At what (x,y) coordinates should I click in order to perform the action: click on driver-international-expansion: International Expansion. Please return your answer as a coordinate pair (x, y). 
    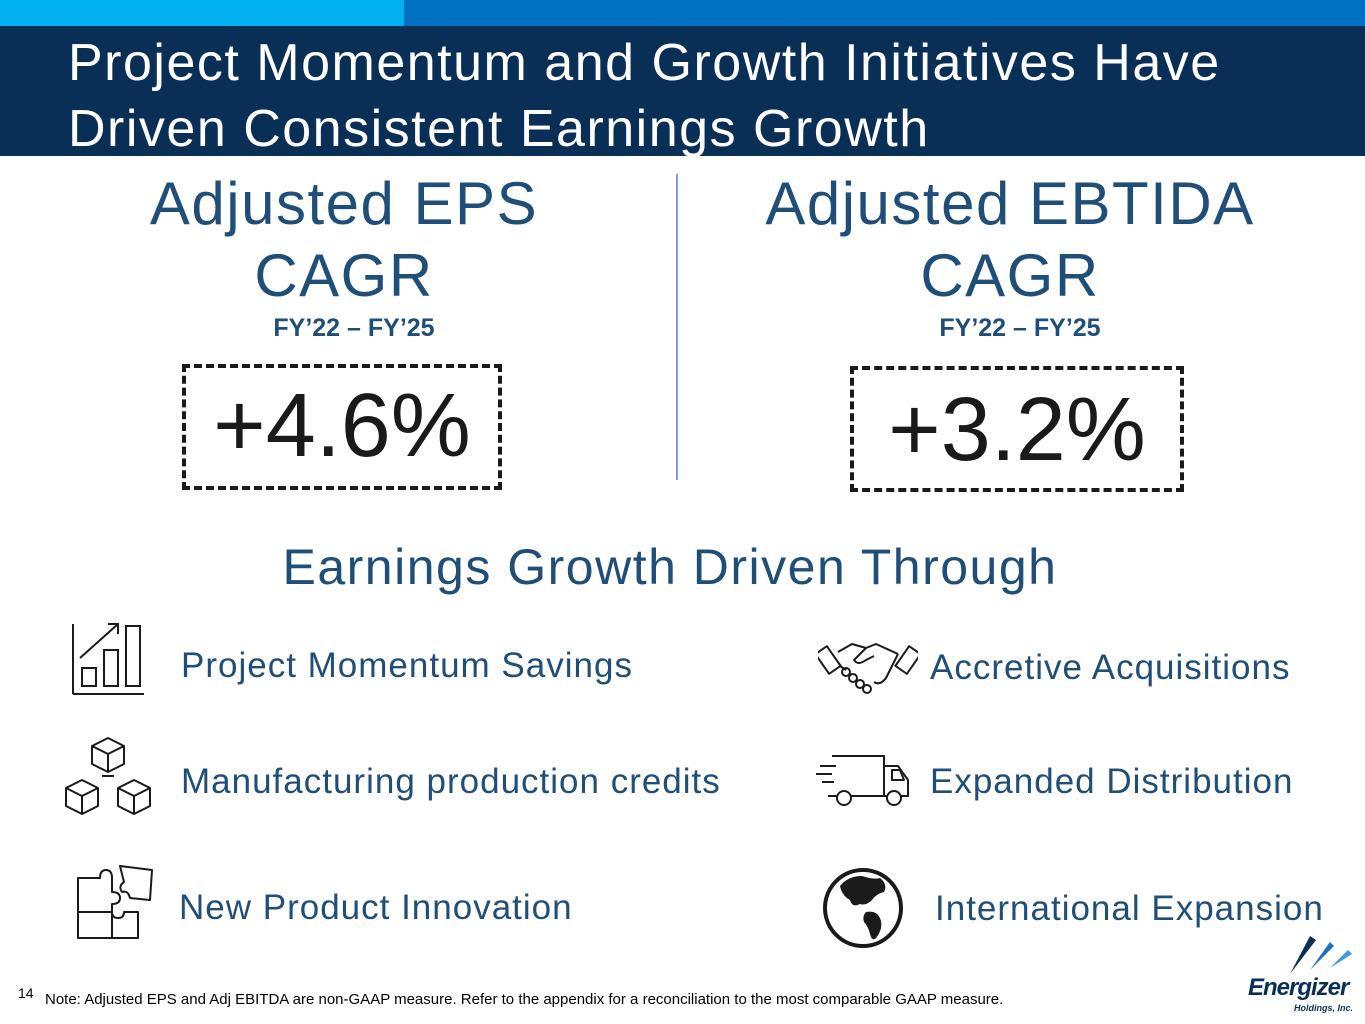
    Looking at the image, I should click on (1129, 908).